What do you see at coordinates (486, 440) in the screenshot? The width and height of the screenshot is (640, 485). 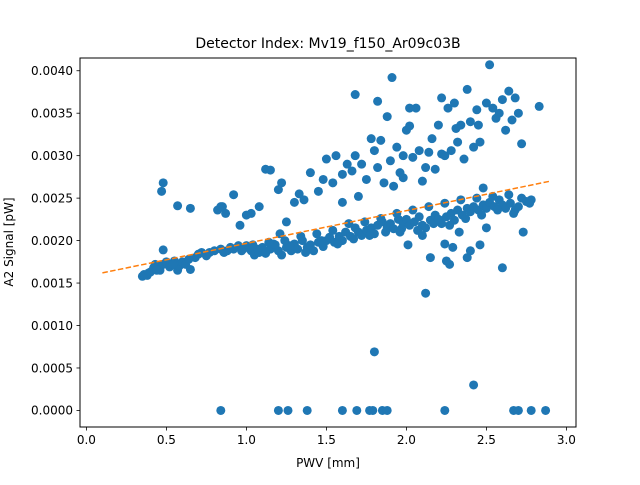 I see `x-tick-label: 2.5` at bounding box center [486, 440].